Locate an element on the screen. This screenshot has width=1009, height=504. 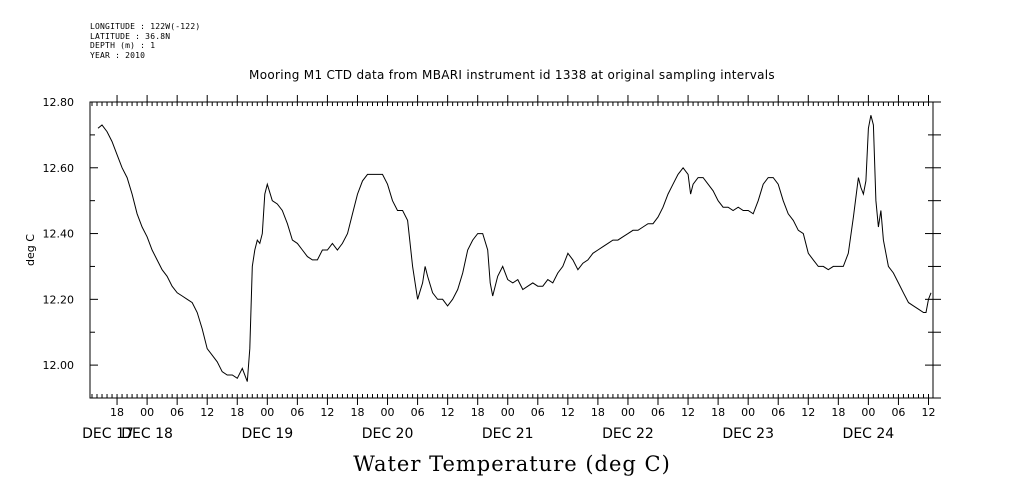
y-tick-label: 12.60 is located at coordinates (59, 168).